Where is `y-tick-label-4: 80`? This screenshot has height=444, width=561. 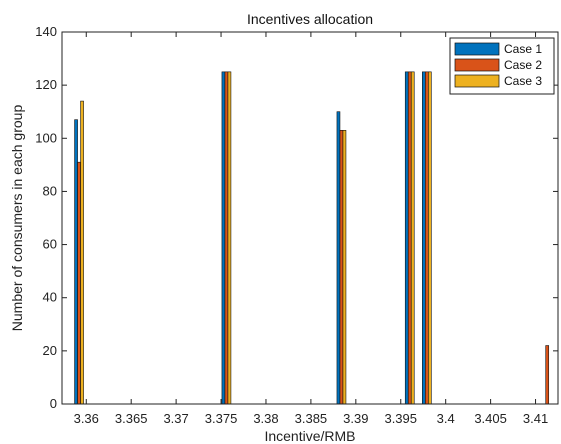 y-tick-label-4: 80 is located at coordinates (50, 190).